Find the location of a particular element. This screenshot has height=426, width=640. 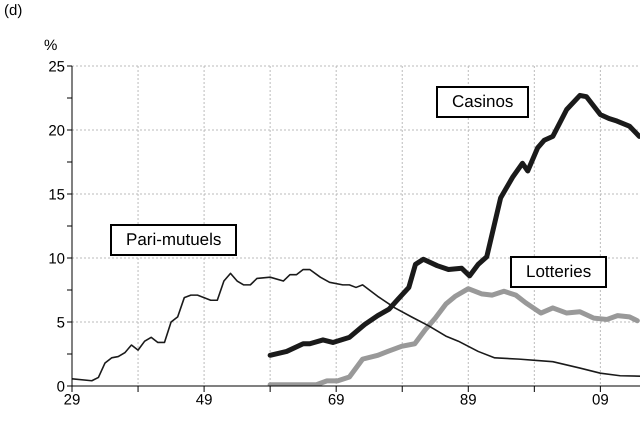

y-tick-label: 0 is located at coordinates (60, 387).